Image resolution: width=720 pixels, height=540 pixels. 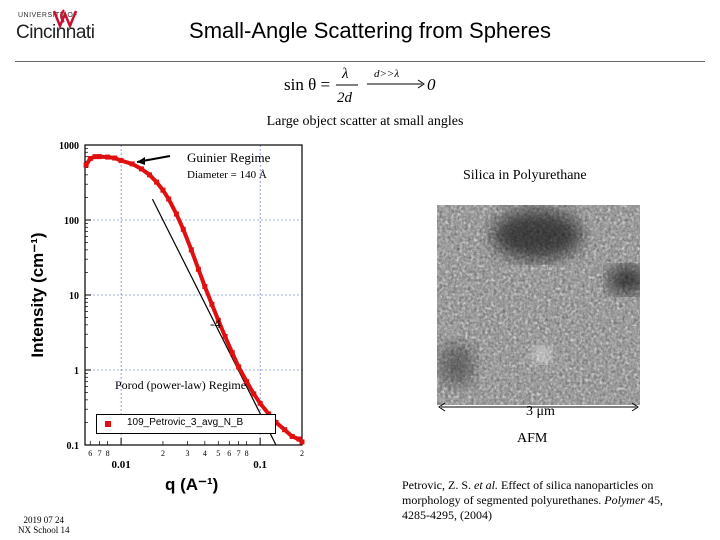 What do you see at coordinates (187, 453) in the screenshot?
I see `x-minor-tick-label: 3` at bounding box center [187, 453].